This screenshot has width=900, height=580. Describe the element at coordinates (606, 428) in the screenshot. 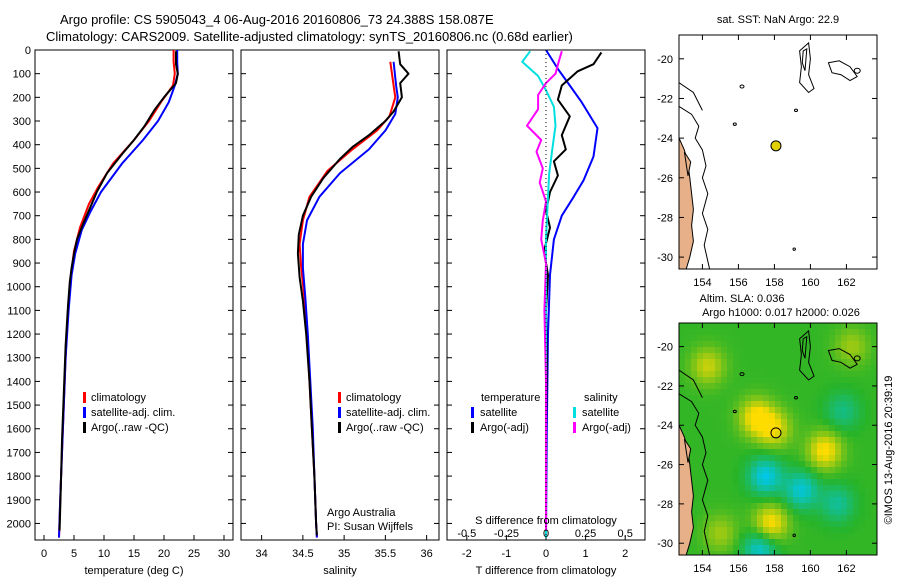

I see `legend-diff-label: Argo(-adj)` at that location.